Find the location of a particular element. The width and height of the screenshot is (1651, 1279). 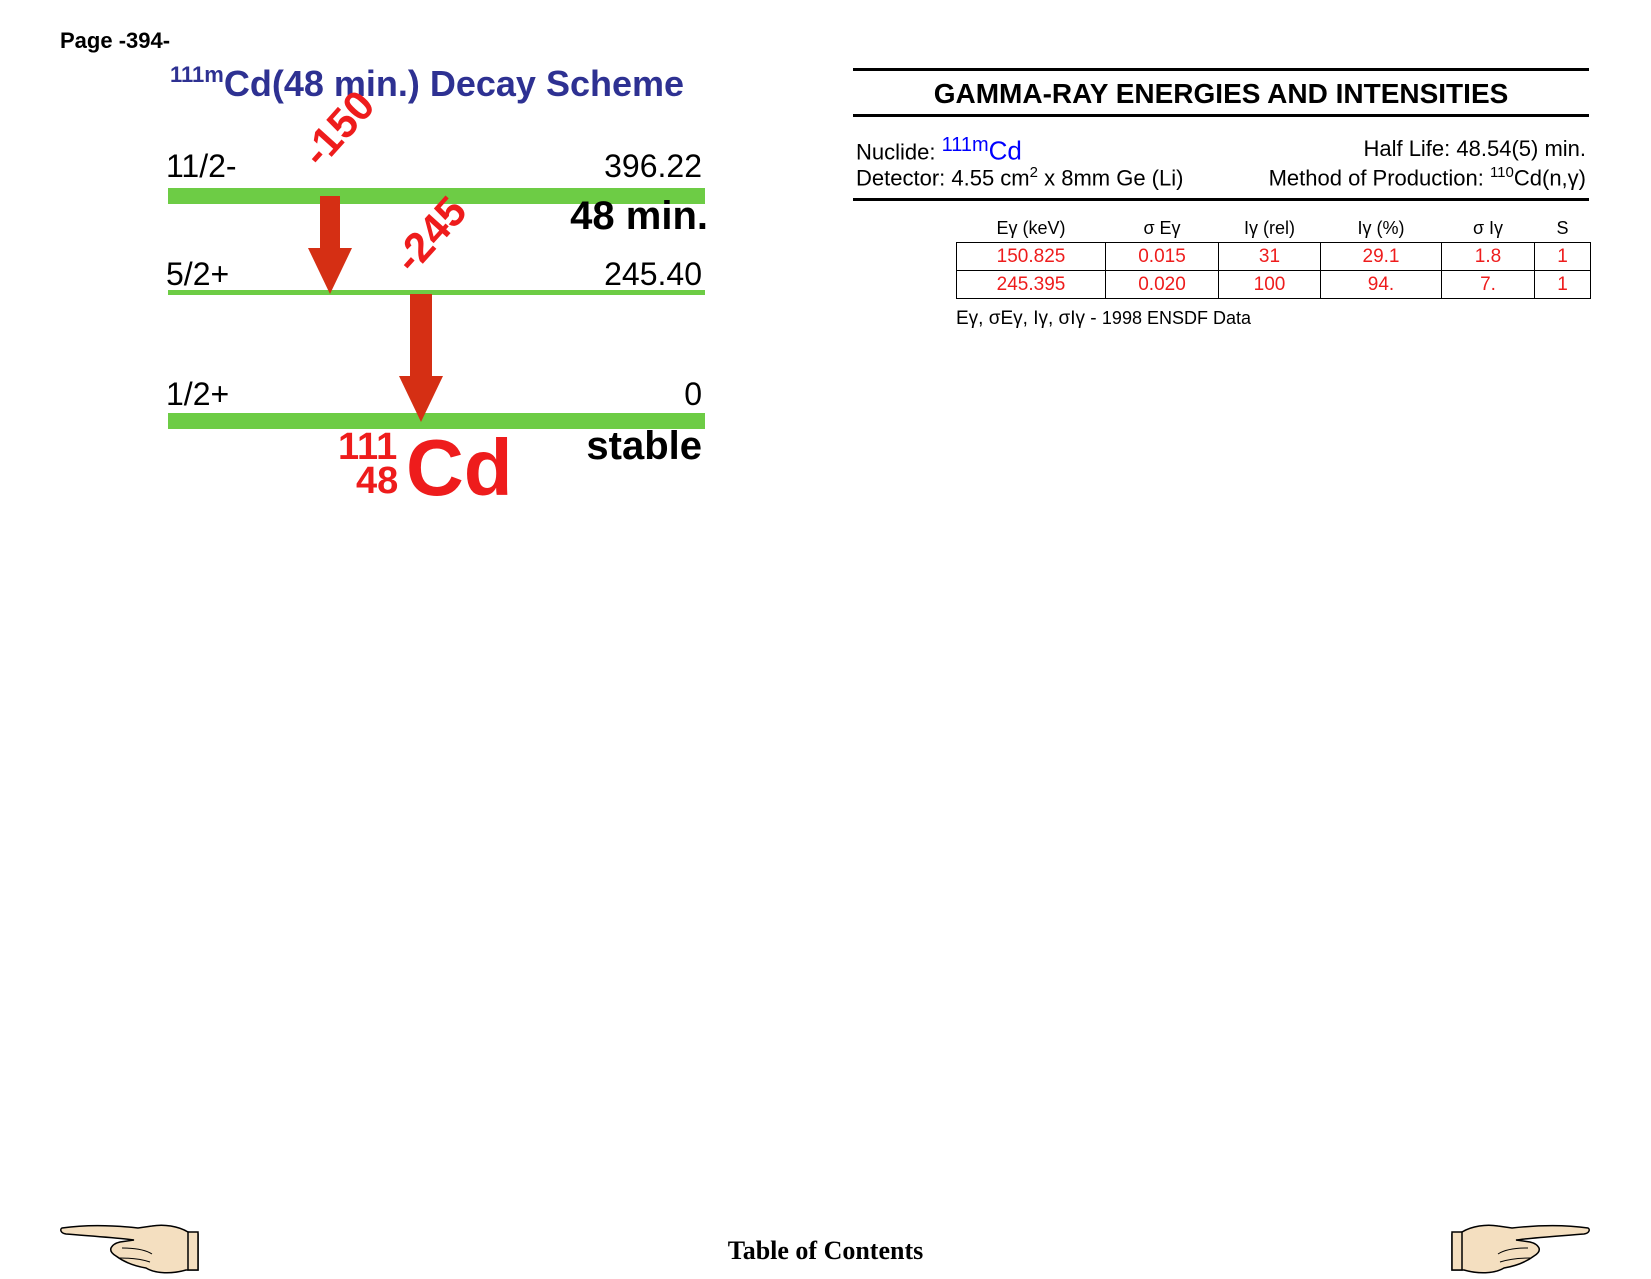

detector-text: Detector: 4.55 cm is located at coordinates (943, 178).